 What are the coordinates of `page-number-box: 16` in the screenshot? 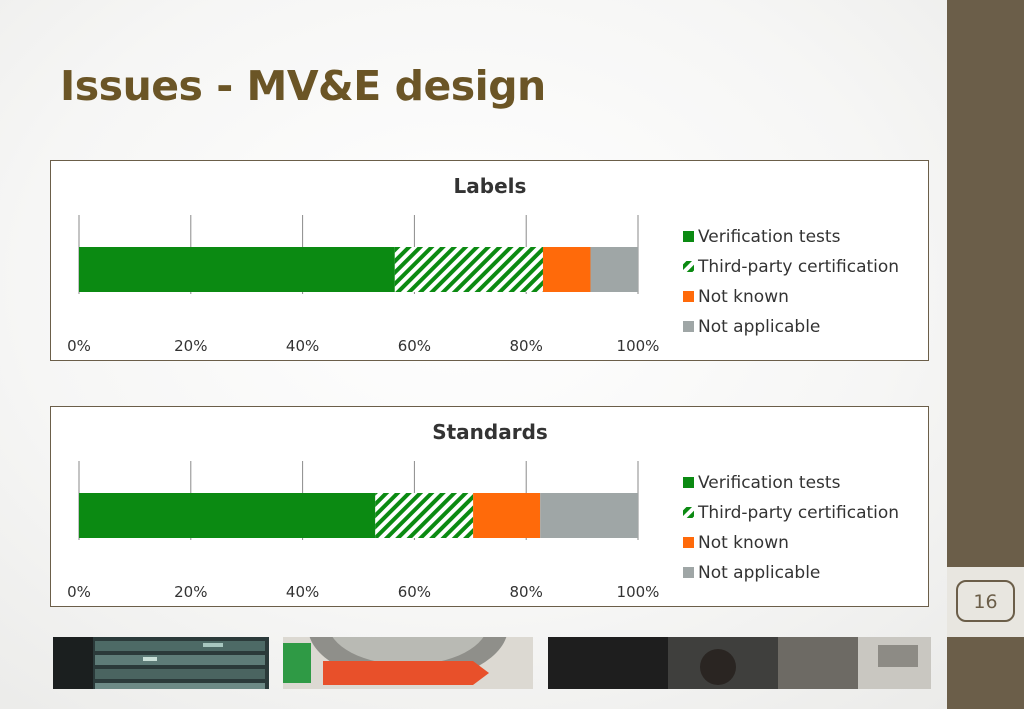 It's located at (985, 602).